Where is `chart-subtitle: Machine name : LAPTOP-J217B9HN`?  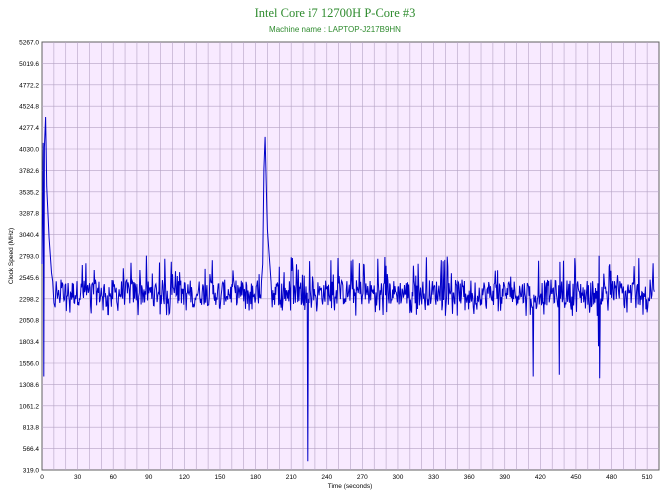 chart-subtitle: Machine name : LAPTOP-J217B9HN is located at coordinates (335, 29).